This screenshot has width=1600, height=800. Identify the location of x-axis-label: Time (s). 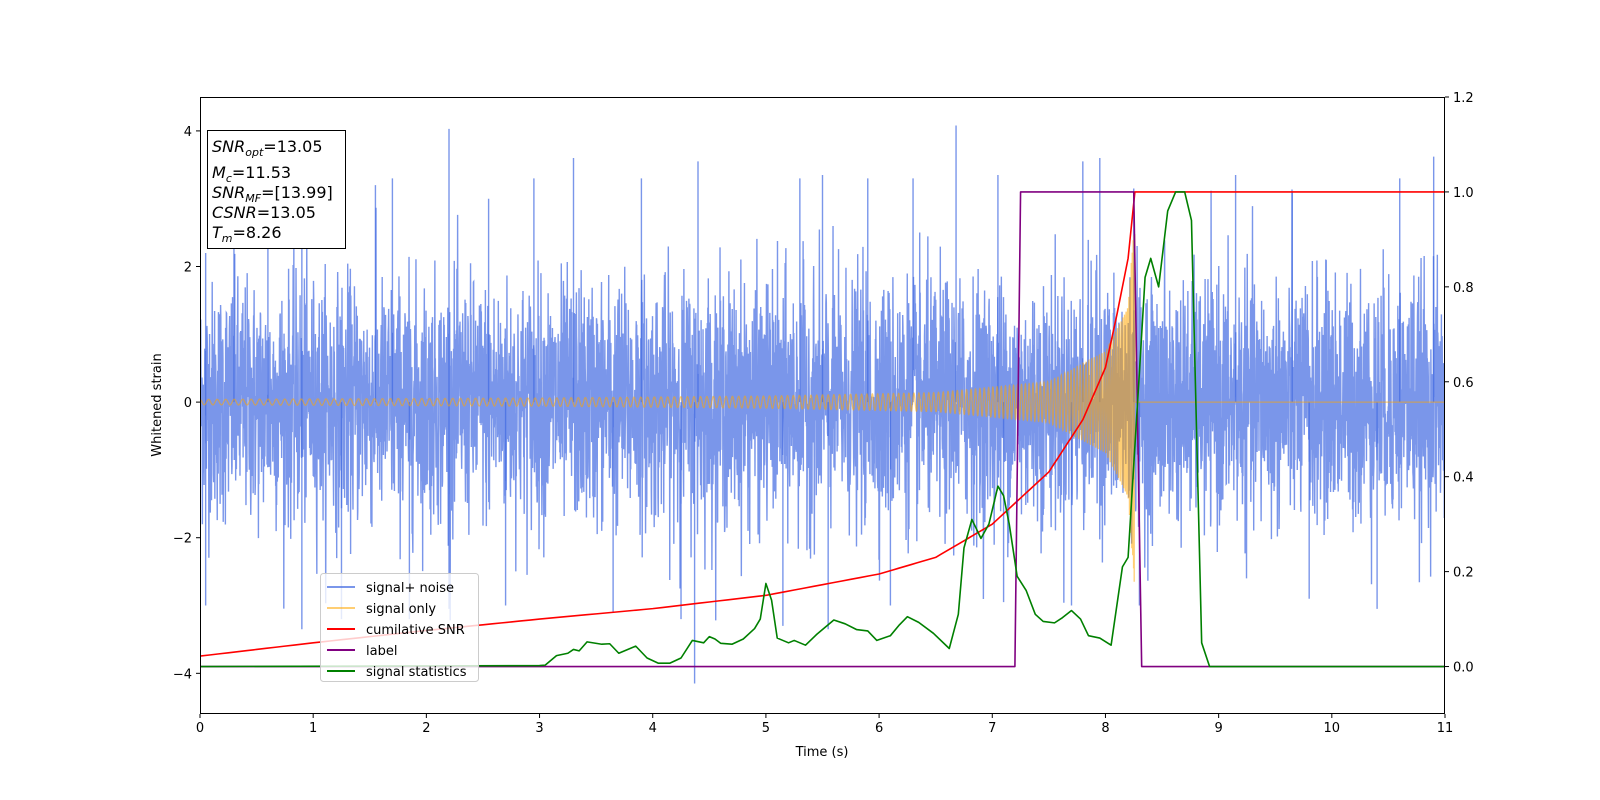
(822, 752).